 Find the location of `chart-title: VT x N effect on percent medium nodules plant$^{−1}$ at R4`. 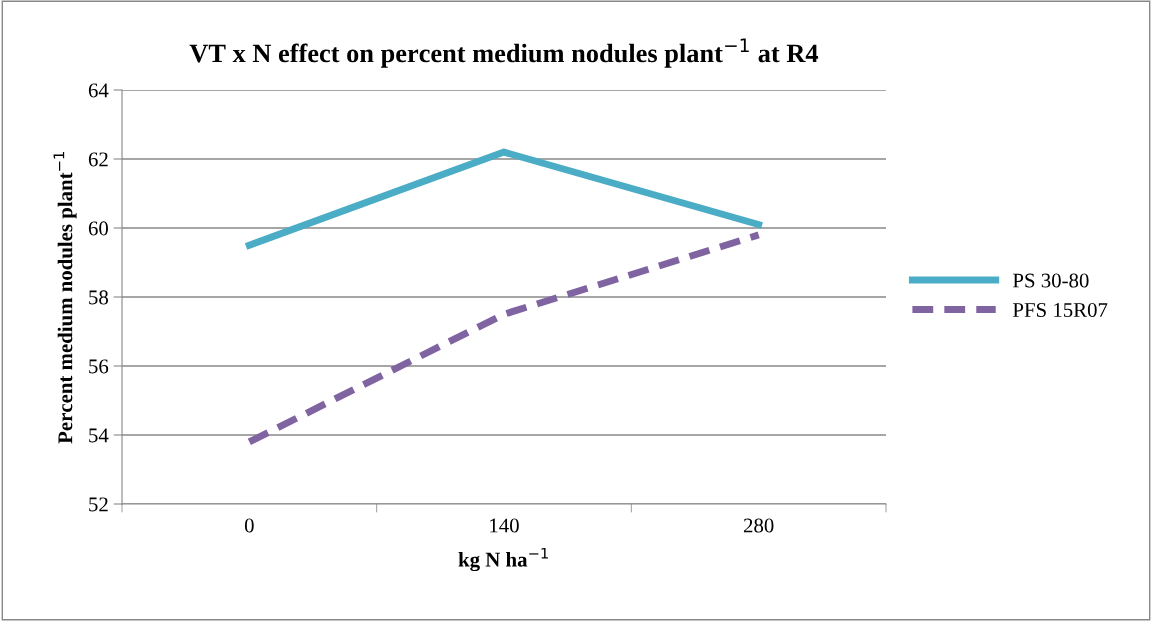

chart-title: VT x N effect on percent medium nodules plant$^{−1}$ at R4 is located at coordinates (504, 53).